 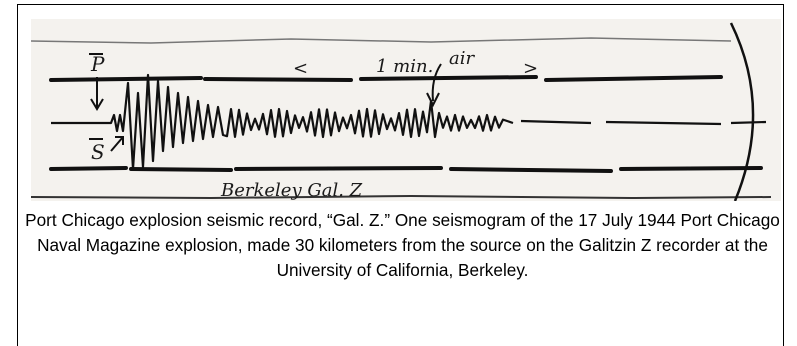 What do you see at coordinates (404, 66) in the screenshot?
I see `interval-label: 1 min.` at bounding box center [404, 66].